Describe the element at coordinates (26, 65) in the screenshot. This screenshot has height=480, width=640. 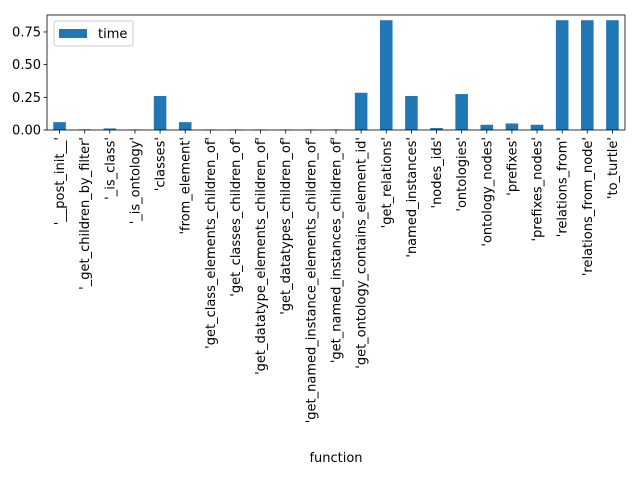
I see `y-tick-label-2: 0.50` at that location.